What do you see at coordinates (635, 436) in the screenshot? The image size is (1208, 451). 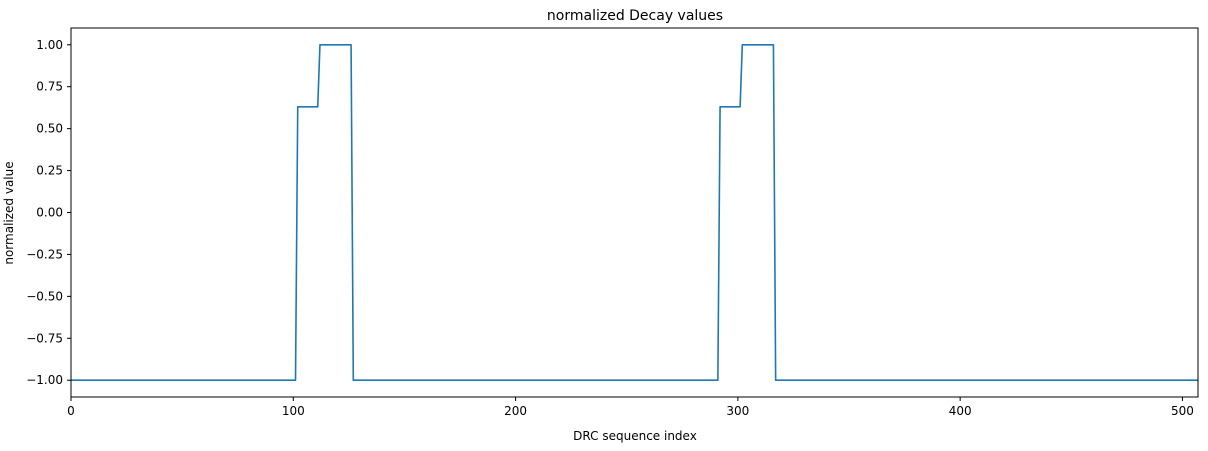 I see `x-axis-label: DRC sequence index` at bounding box center [635, 436].